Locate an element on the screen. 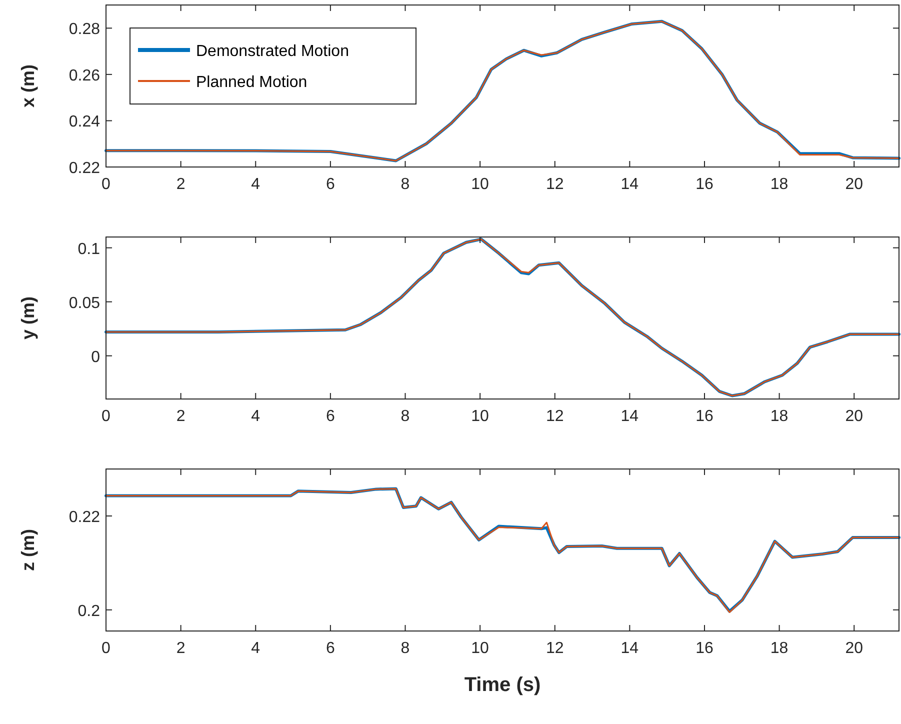  legend-label: Planned Motion is located at coordinates (252, 82).